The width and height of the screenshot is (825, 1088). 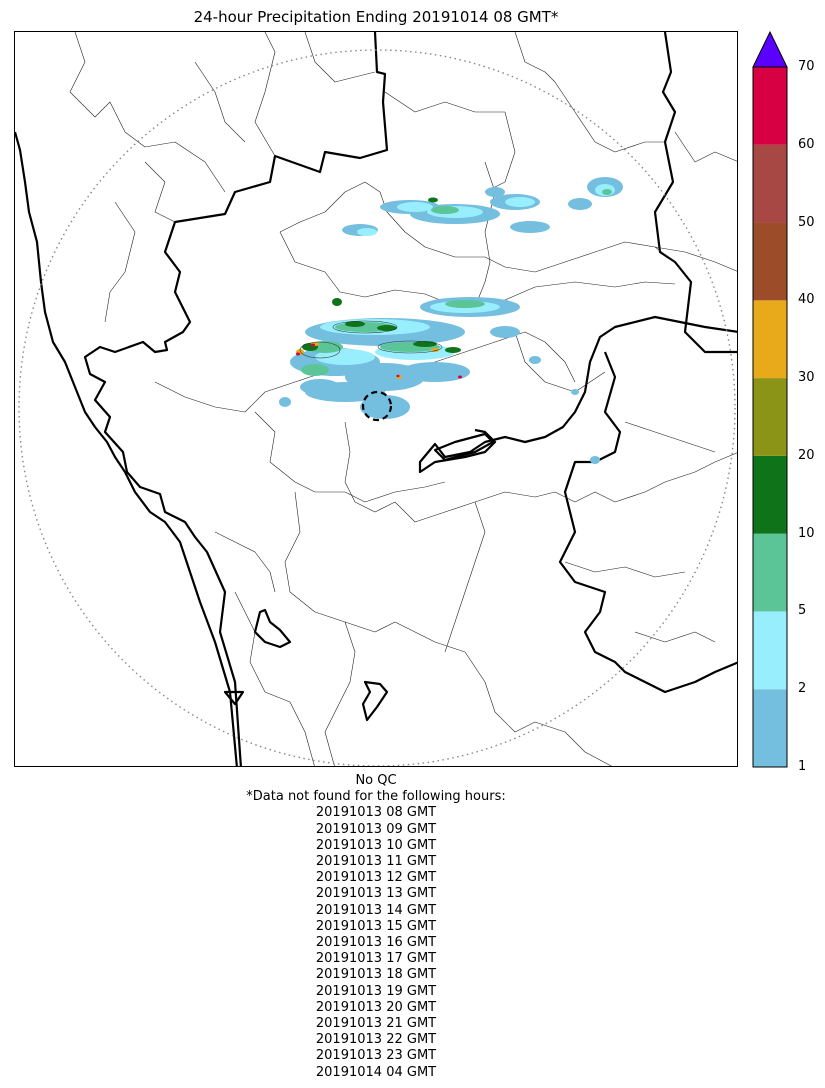 What do you see at coordinates (376, 797) in the screenshot?
I see `missing-data-header: *Data not found for the following hours:` at bounding box center [376, 797].